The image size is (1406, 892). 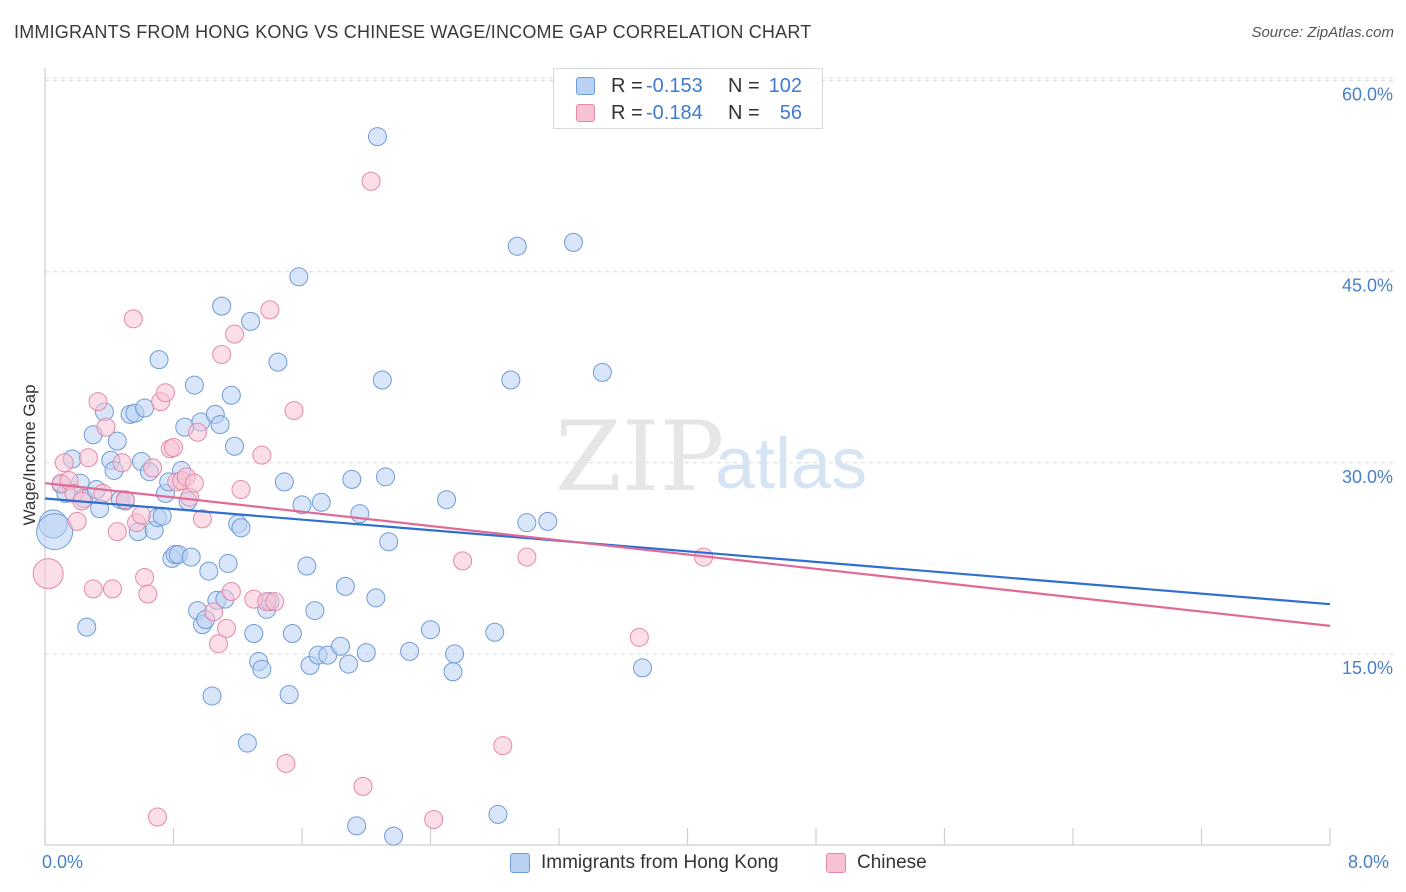 What do you see at coordinates (674, 113) in the screenshot?
I see `r-value: -0.184` at bounding box center [674, 113].